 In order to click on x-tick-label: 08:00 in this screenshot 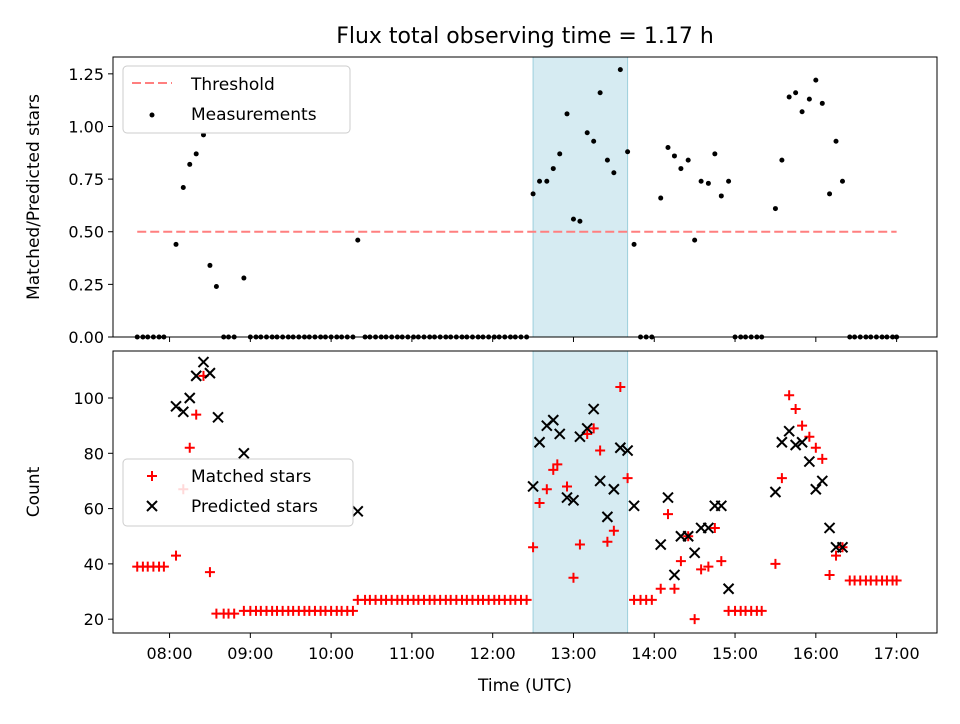, I will do `click(169, 653)`.